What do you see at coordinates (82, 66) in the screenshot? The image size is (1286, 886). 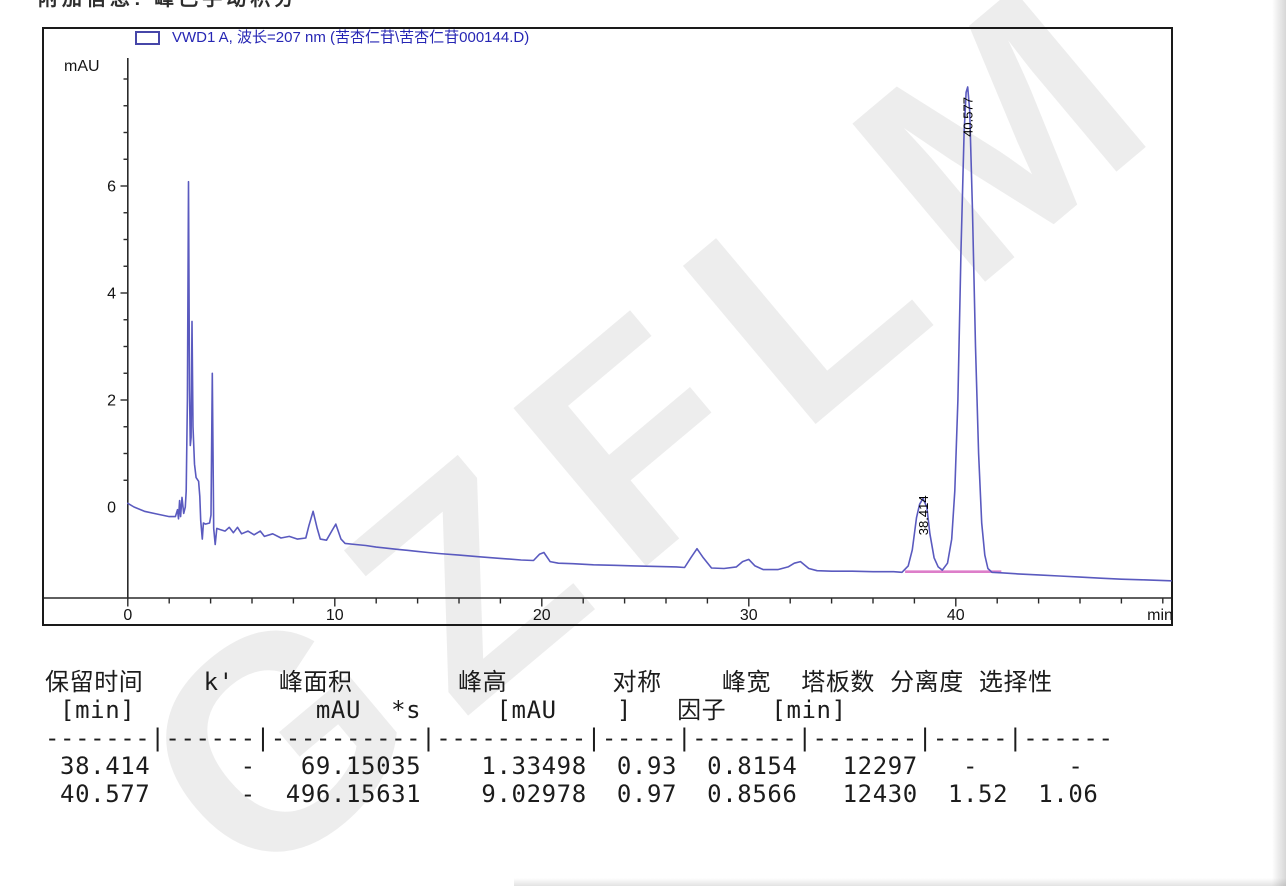 I see `y-axis-unit-label: mAU` at bounding box center [82, 66].